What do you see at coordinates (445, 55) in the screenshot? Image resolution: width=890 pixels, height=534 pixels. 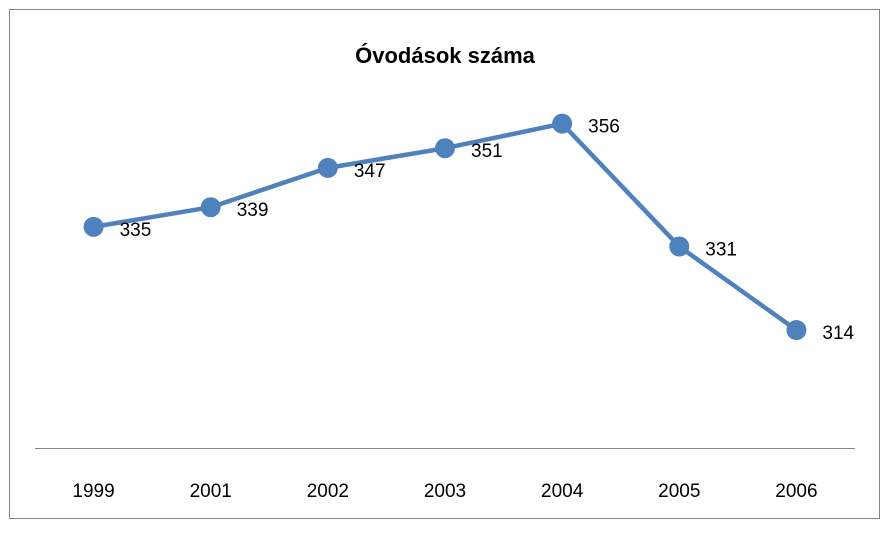 I see `chart-title: Óvodások száma` at bounding box center [445, 55].